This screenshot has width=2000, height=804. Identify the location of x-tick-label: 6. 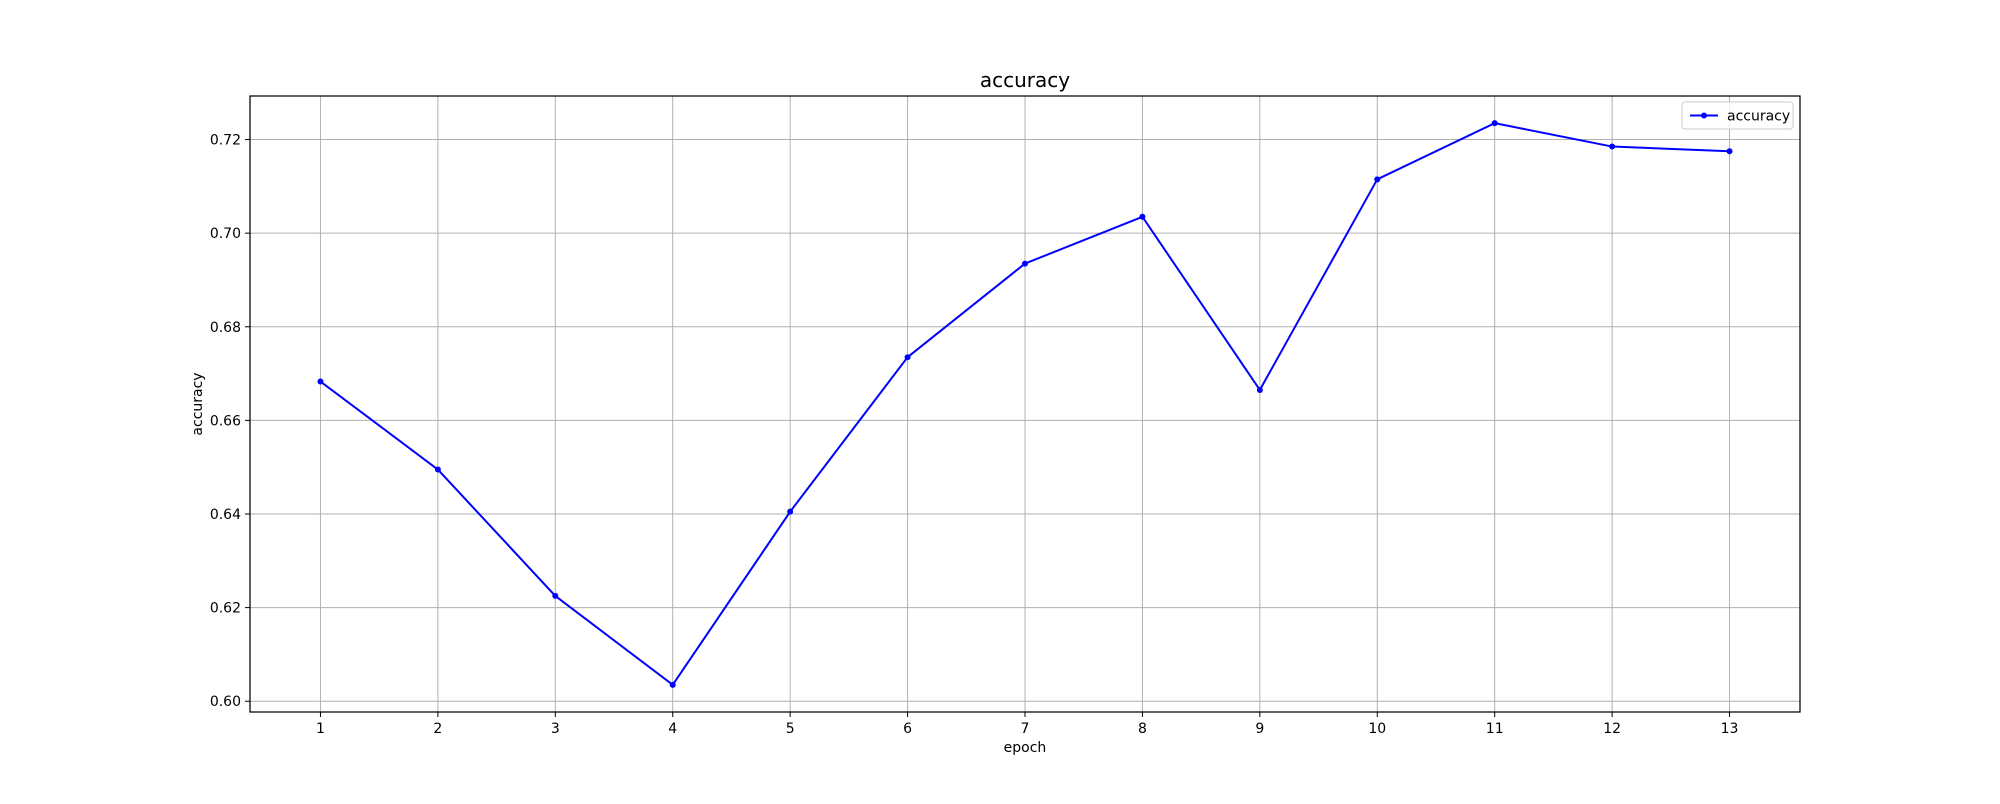
(907, 729).